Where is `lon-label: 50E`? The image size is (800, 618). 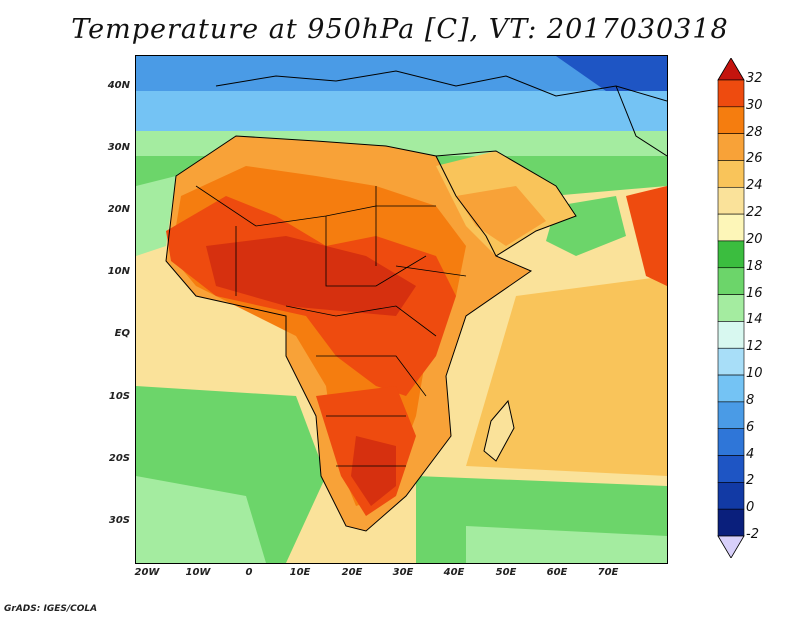 lon-label: 50E is located at coordinates (506, 572).